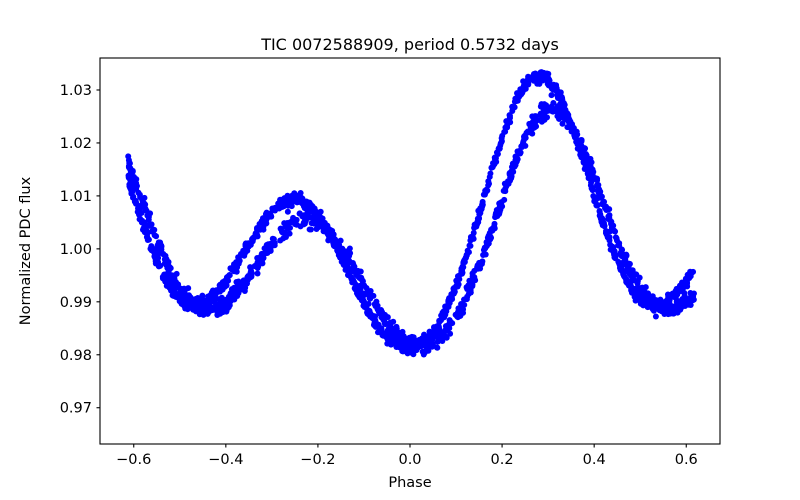 The width and height of the screenshot is (800, 500). Describe the element at coordinates (225, 460) in the screenshot. I see `x-tick-label: −0.4` at that location.